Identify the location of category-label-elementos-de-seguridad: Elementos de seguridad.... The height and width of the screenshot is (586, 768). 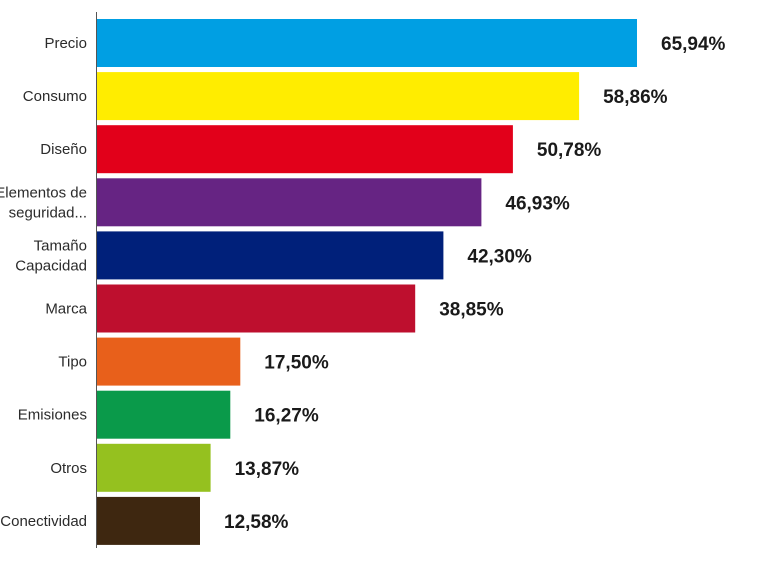
(43, 202).